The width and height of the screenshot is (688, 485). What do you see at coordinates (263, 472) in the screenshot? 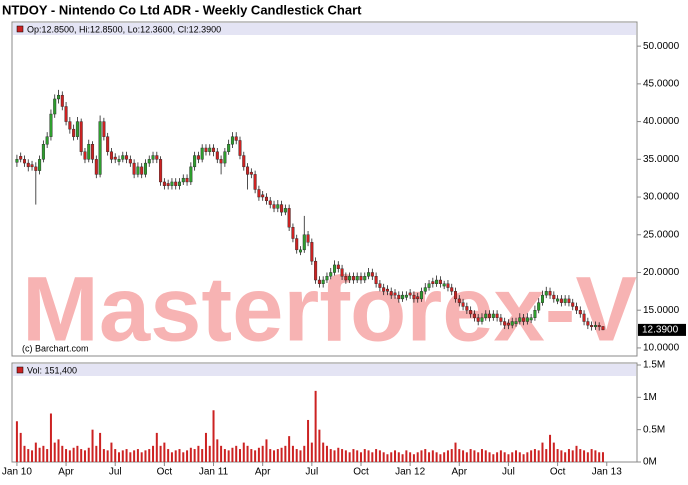
I see `x-tick-label: Apr` at bounding box center [263, 472].